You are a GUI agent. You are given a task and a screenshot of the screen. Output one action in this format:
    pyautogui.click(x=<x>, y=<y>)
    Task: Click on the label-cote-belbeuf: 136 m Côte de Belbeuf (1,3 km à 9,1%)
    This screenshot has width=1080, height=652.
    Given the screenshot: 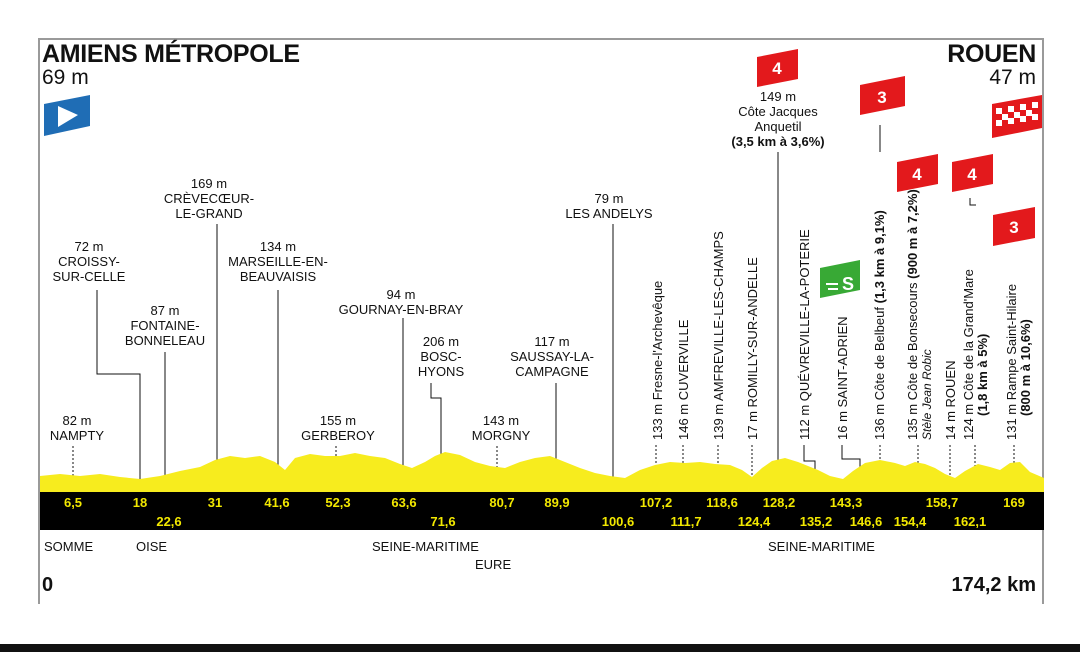 What is the action you would take?
    pyautogui.click(x=879, y=325)
    